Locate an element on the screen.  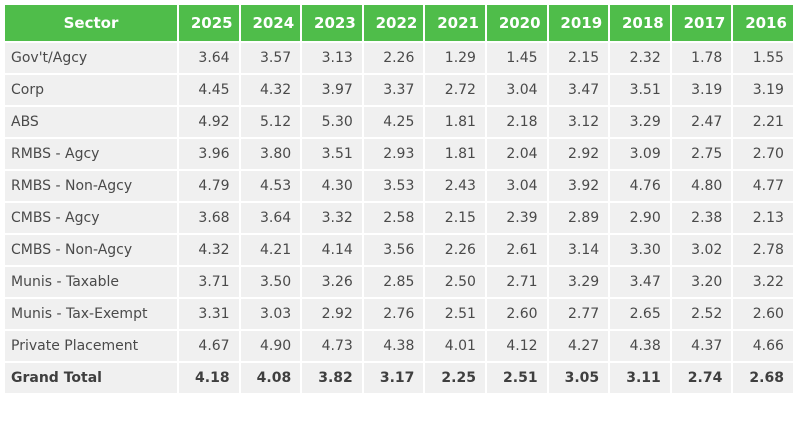
sector-cell: Munis - Taxable is located at coordinates (91, 282).